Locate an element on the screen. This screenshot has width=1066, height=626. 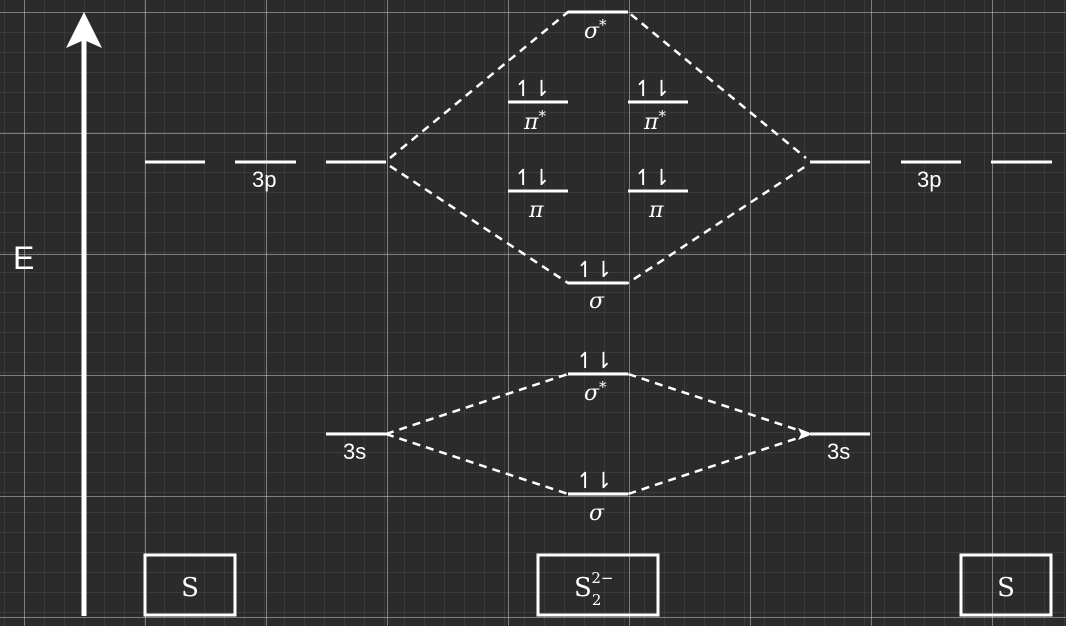
mo-sigma-star-top-label: σ* is located at coordinates (595, 30).